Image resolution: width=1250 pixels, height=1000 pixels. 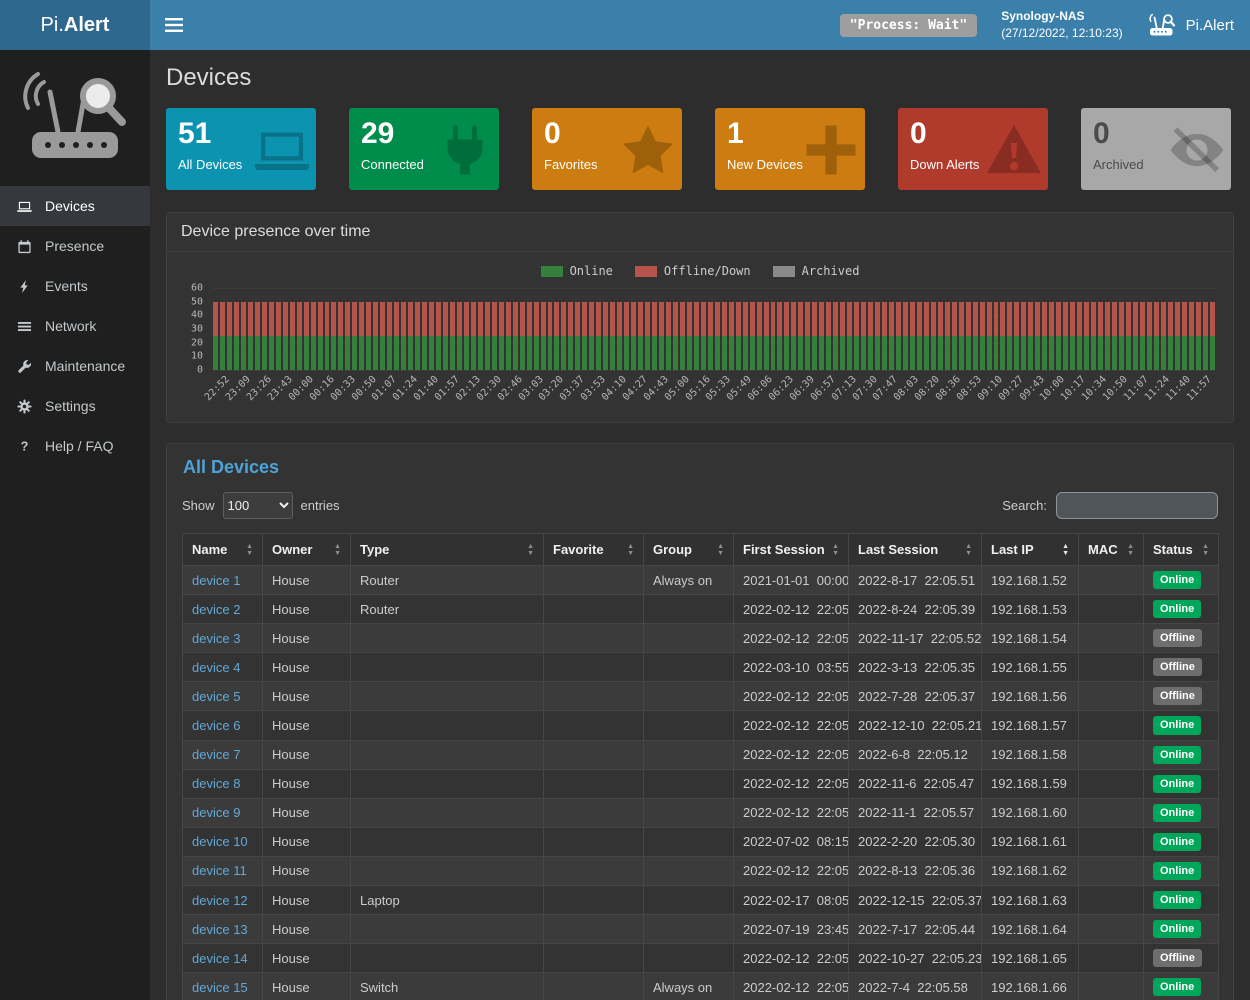 I want to click on brand-prefix: Pi., so click(x=52, y=24).